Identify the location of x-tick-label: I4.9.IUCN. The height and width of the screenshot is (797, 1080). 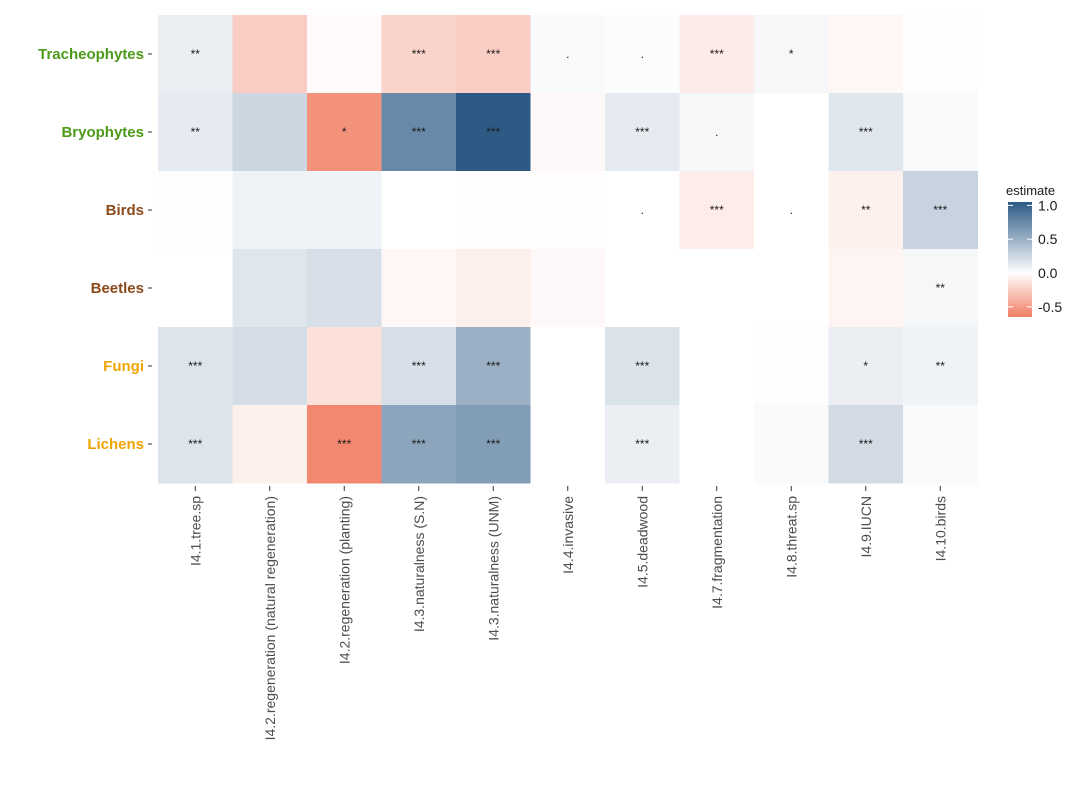
(866, 526).